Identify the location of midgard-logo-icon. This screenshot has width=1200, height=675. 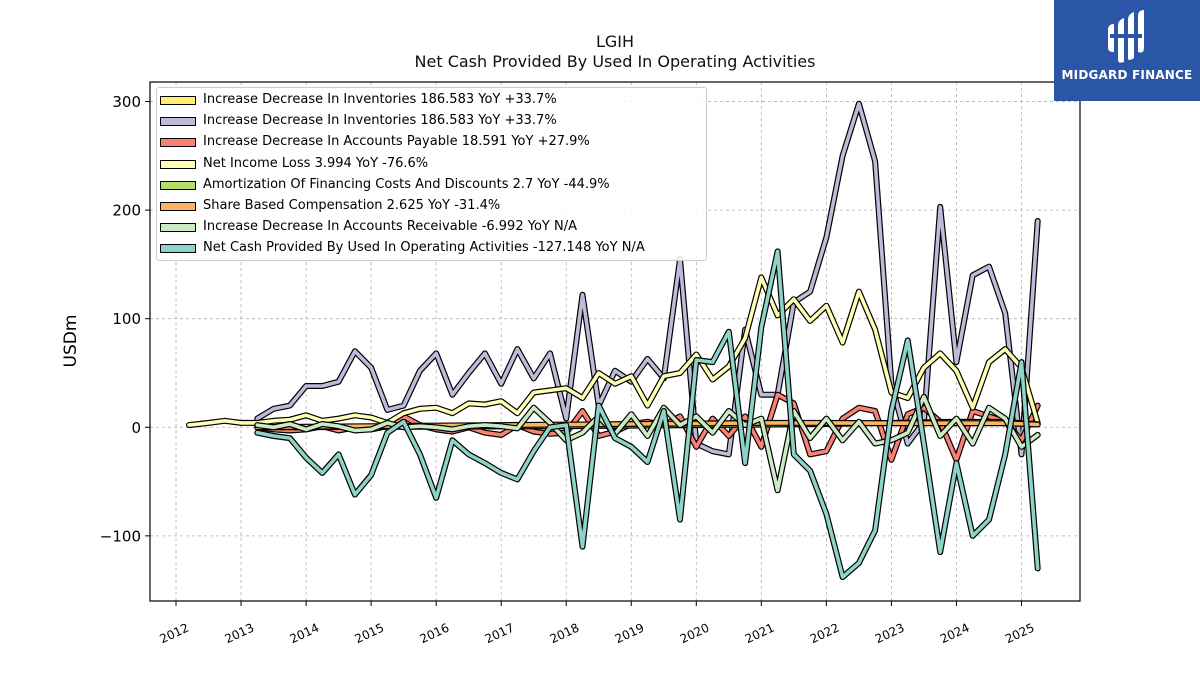
(1126, 36).